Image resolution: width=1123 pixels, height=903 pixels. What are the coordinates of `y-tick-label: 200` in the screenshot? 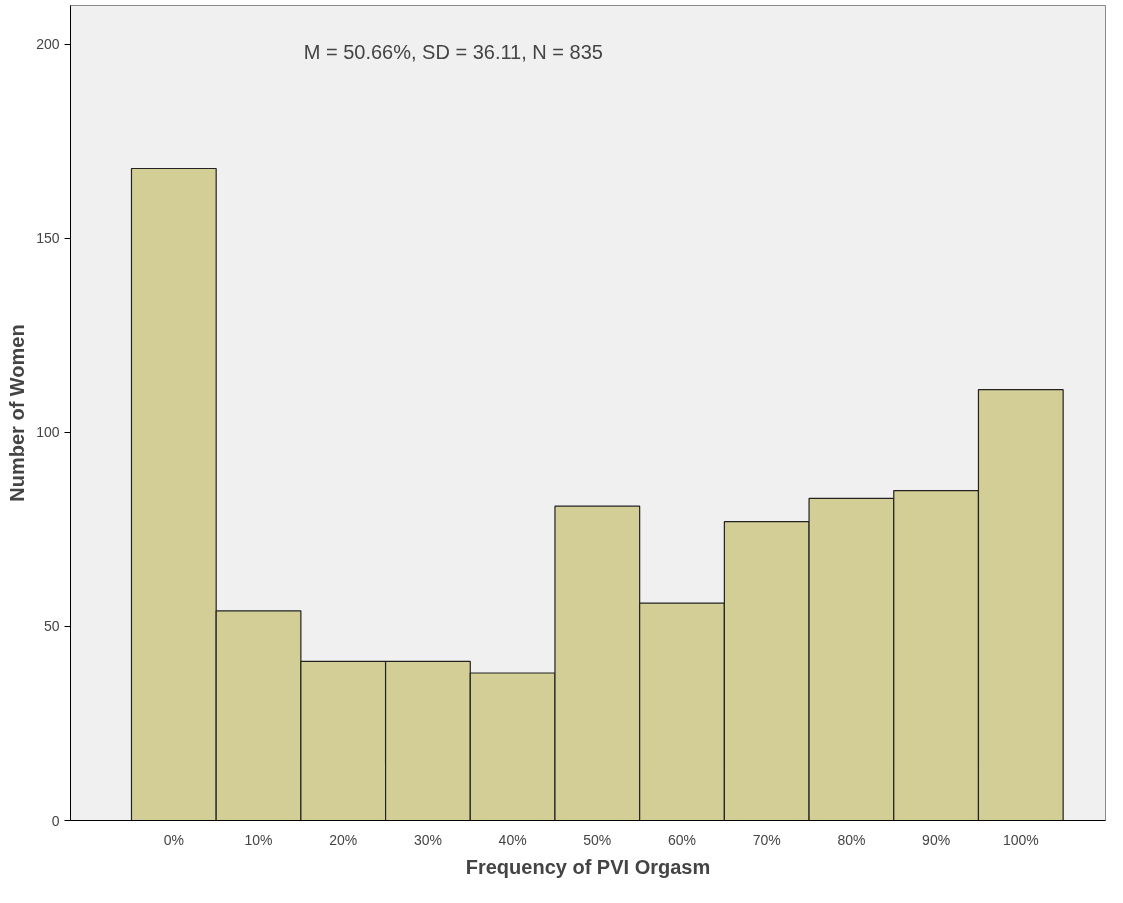 It's located at (48, 44).